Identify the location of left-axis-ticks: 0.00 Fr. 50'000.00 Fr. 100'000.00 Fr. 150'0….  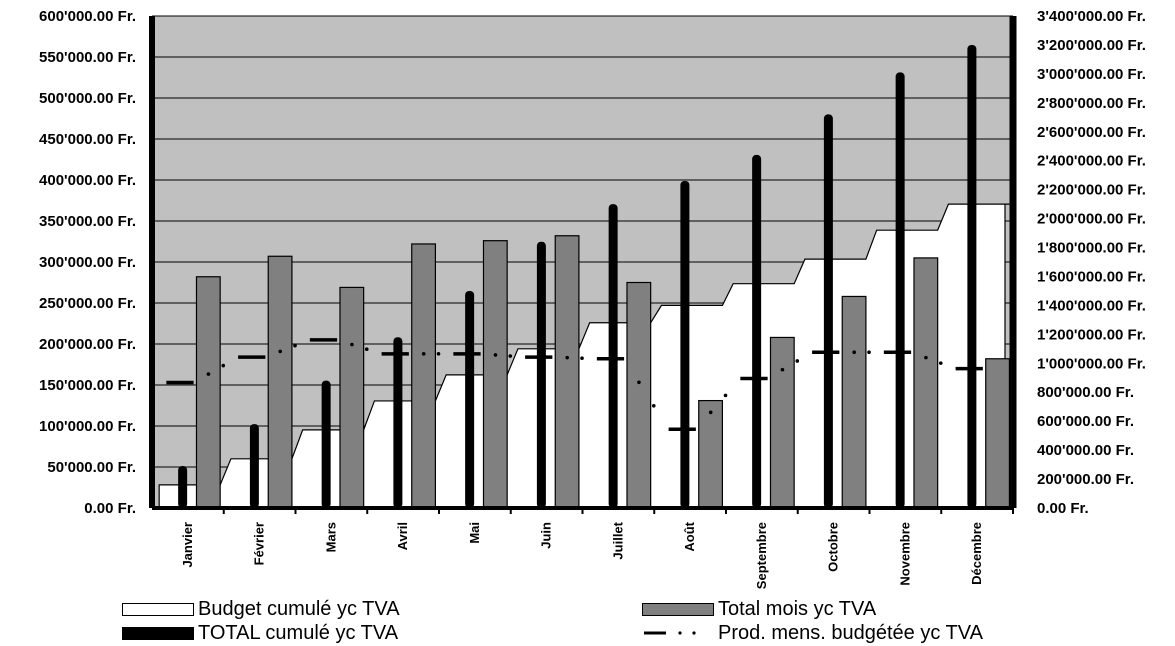
(87, 262).